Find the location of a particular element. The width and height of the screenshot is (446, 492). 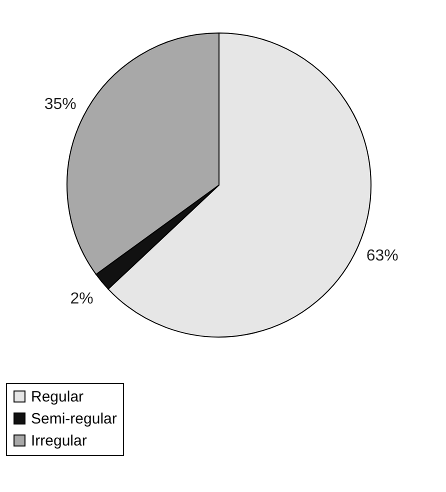

legend-label: Semi-regular is located at coordinates (74, 419).